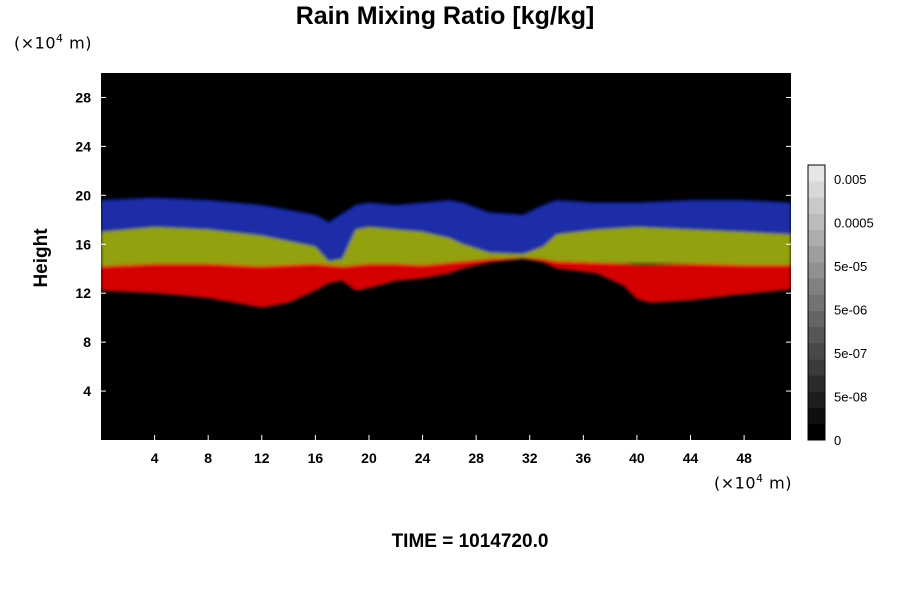 This screenshot has height=600, width=900. What do you see at coordinates (446, 282) in the screenshot?
I see `red-band` at bounding box center [446, 282].